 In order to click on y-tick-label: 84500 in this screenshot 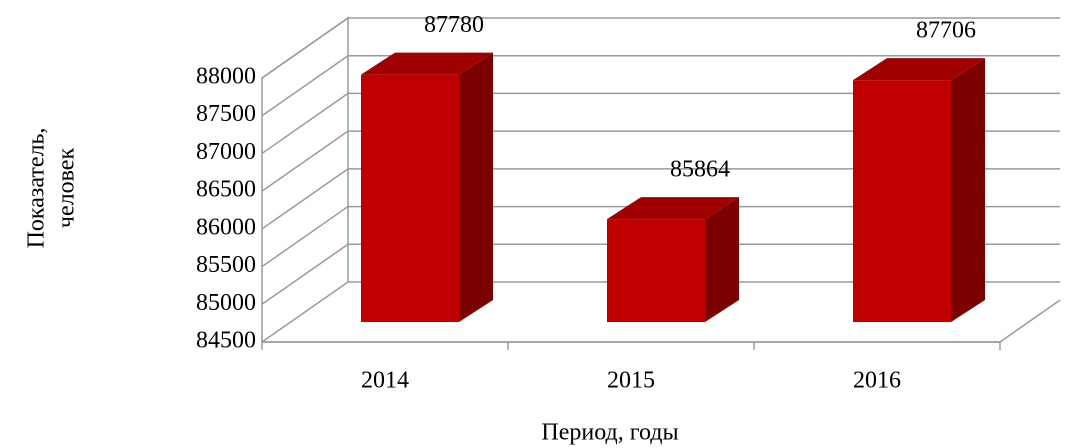, I will do `click(226, 341)`.